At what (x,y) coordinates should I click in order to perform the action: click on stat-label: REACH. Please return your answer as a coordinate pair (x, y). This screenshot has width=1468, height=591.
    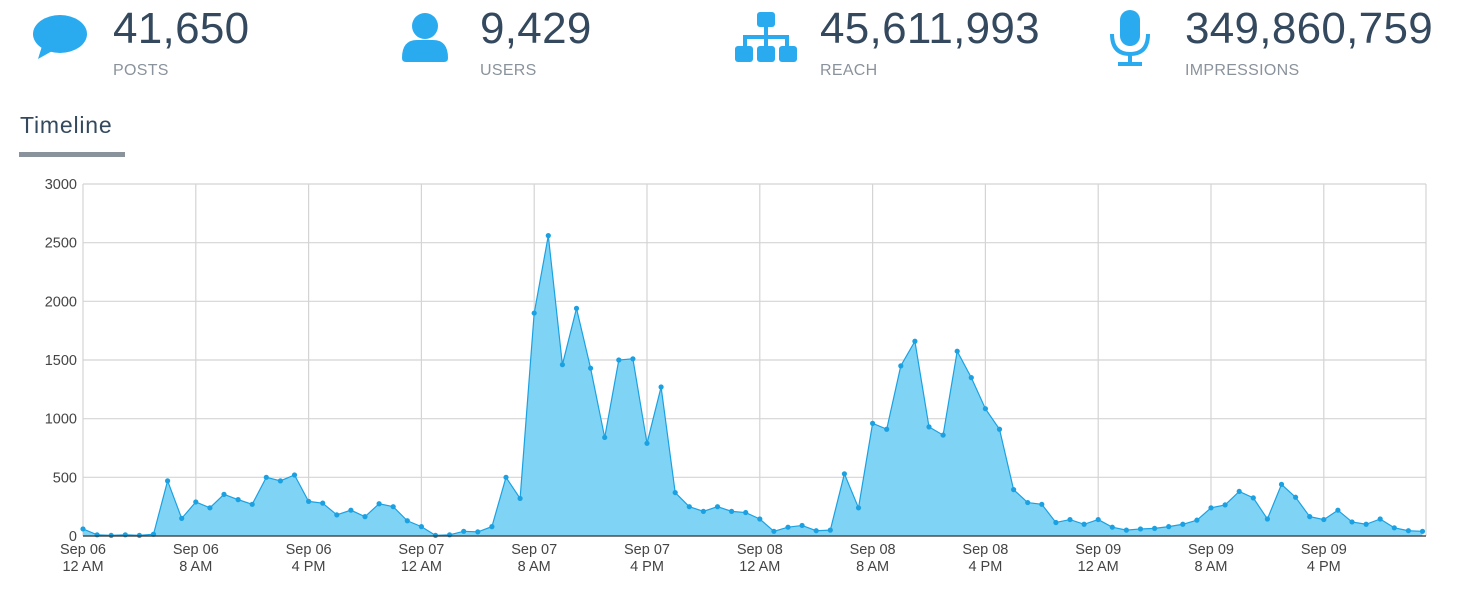
    Looking at the image, I should click on (849, 70).